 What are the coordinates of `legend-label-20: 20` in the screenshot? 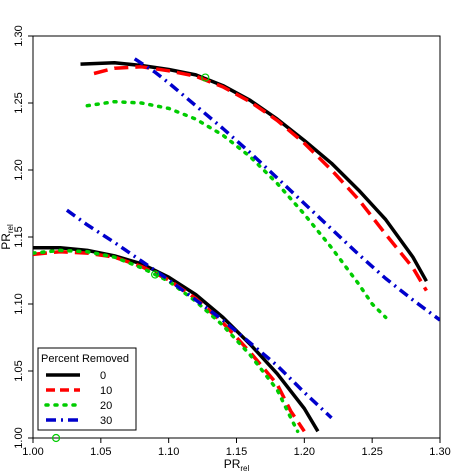 It's located at (106, 406).